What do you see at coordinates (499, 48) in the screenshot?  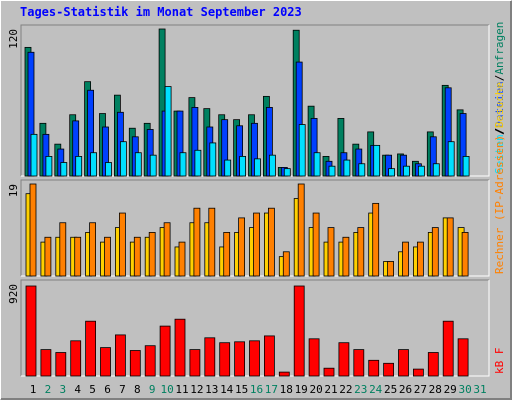 I see `legend-entry: Anfragen` at bounding box center [499, 48].